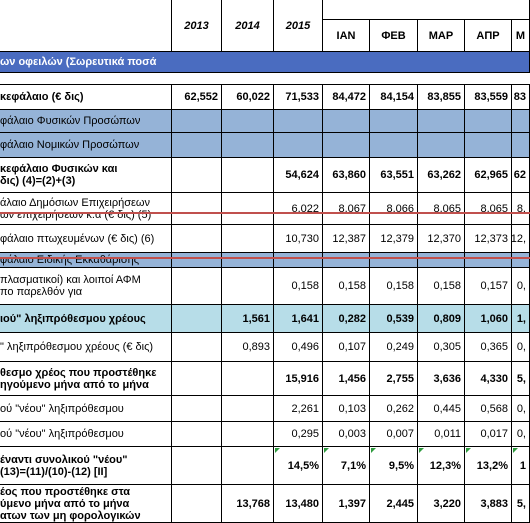 This screenshot has width=530, height=523. Describe the element at coordinates (488, 379) in the screenshot. I see `cell: 4,330` at that location.